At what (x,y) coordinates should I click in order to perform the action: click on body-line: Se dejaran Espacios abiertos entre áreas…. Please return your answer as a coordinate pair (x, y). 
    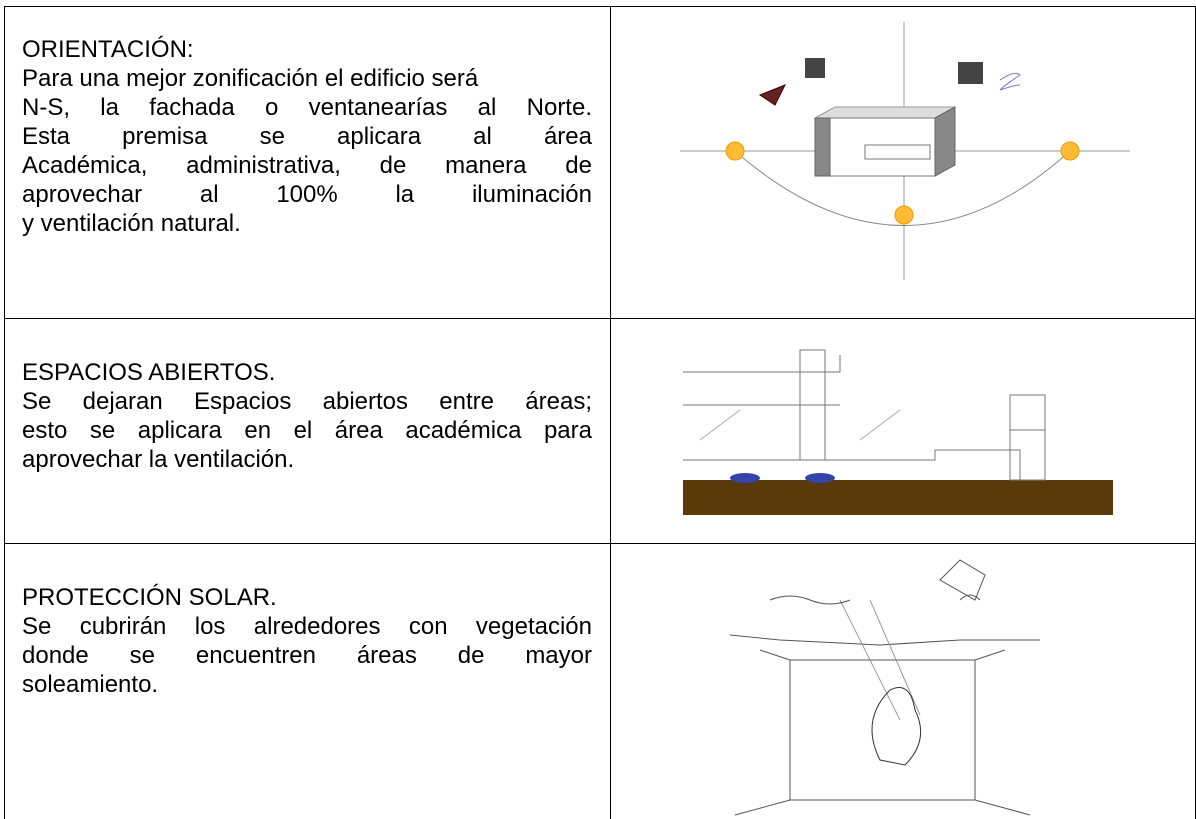
    Looking at the image, I should click on (307, 401).